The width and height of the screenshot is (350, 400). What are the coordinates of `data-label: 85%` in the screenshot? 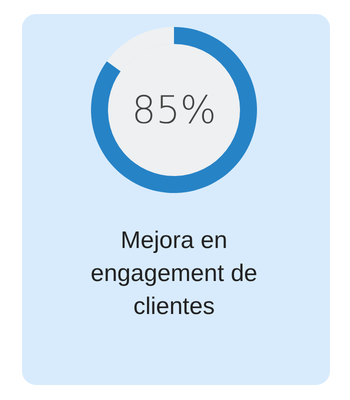 It's located at (174, 110).